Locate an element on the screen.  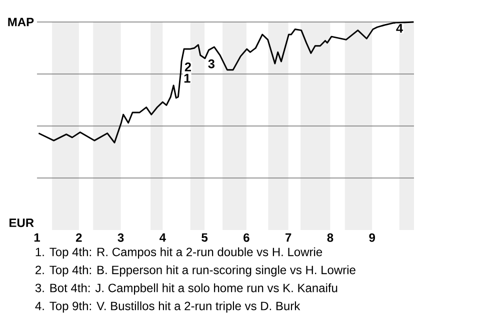
x-tick-label: 9 is located at coordinates (372, 237).